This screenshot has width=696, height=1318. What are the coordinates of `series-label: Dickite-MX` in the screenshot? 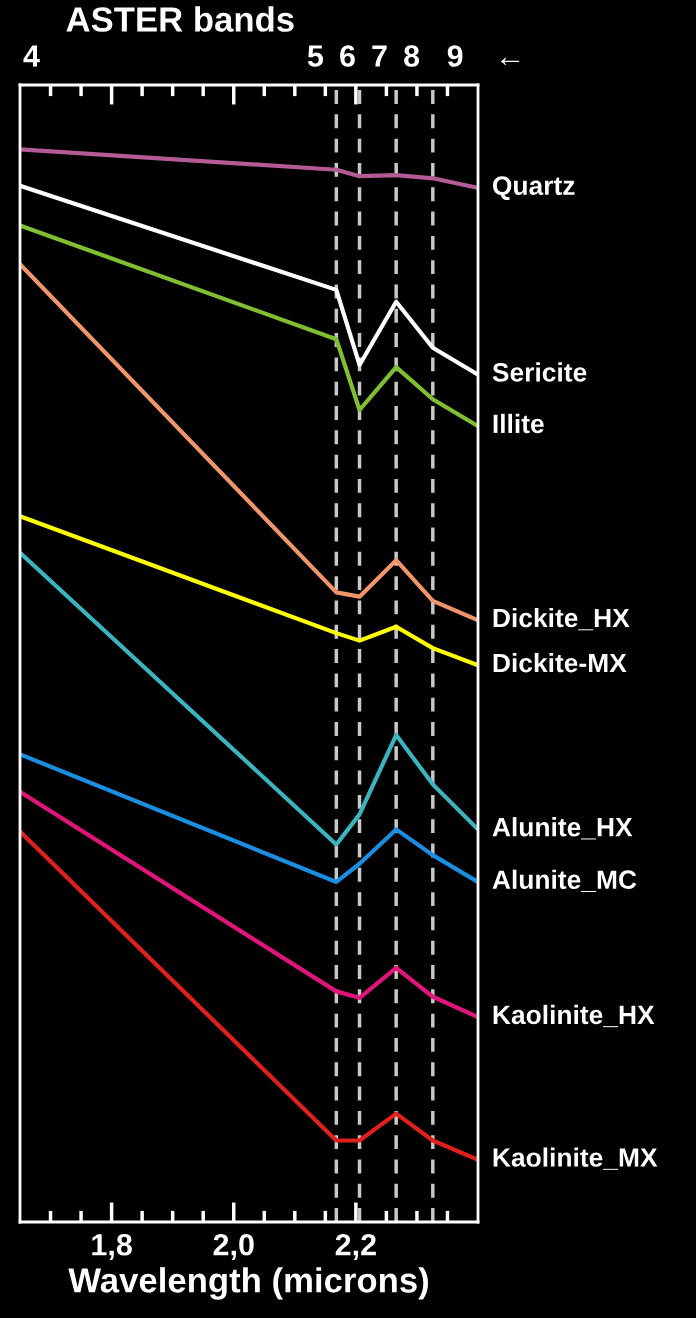 It's located at (560, 663).